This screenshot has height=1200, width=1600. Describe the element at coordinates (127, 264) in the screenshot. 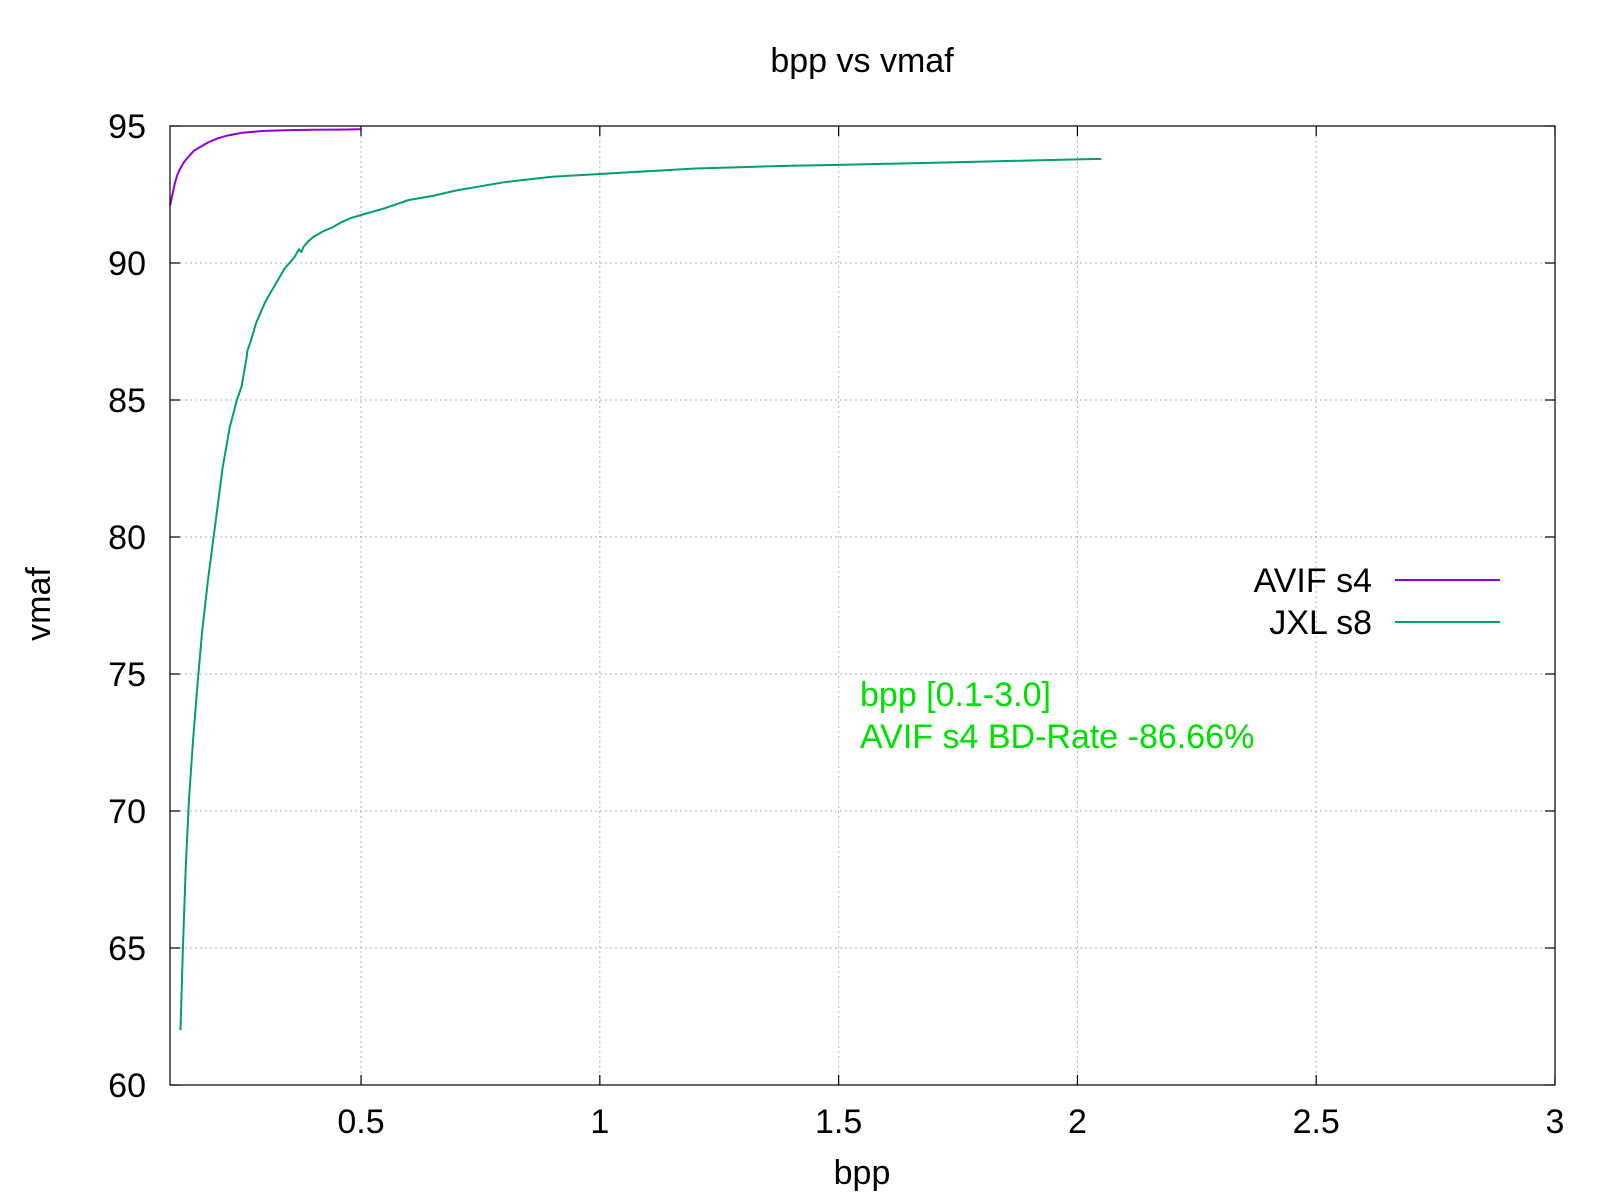

I see `y-tick-label: 90` at that location.